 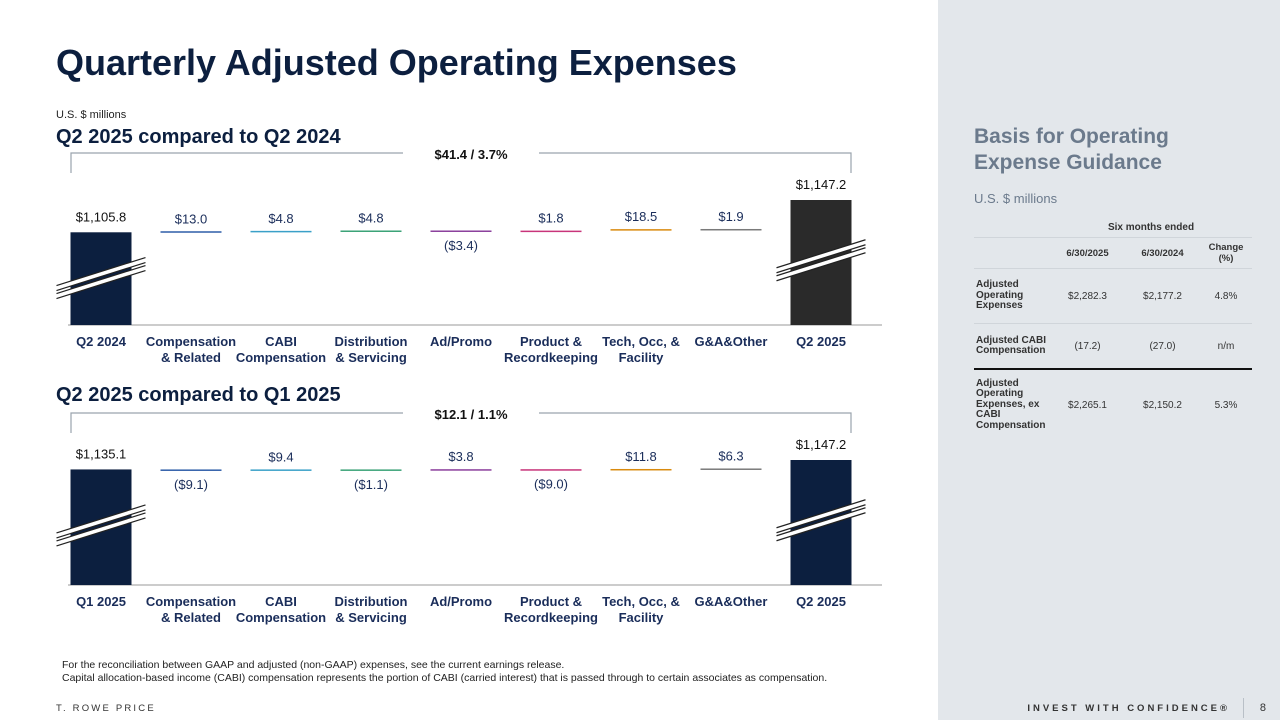 What do you see at coordinates (1087, 405) in the screenshot?
I see `table-cell: $2,265.1` at bounding box center [1087, 405].